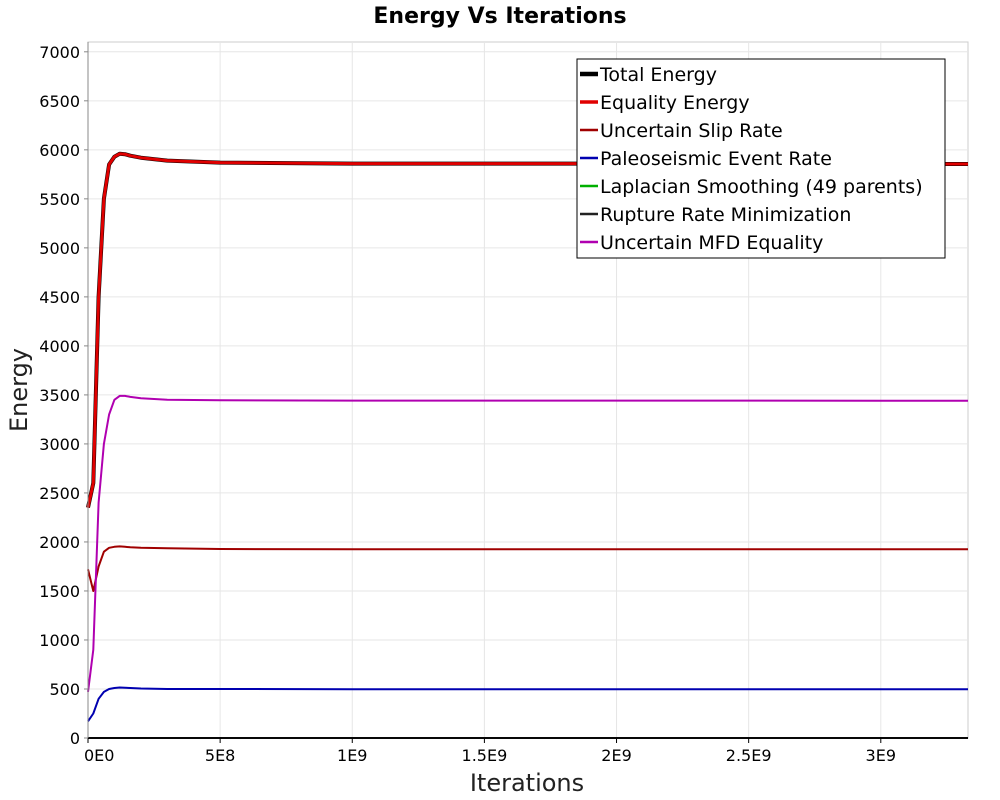  What do you see at coordinates (658, 75) in the screenshot?
I see `legend-entry: Total Energy` at bounding box center [658, 75].